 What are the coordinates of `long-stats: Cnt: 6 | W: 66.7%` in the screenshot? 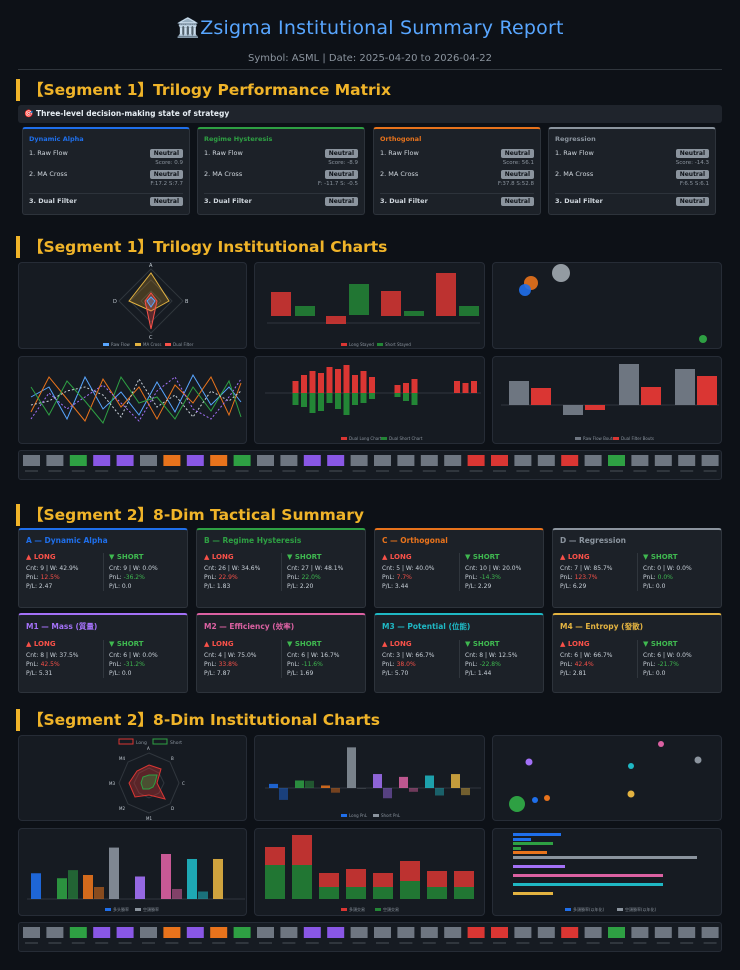 It's located at (586, 655).